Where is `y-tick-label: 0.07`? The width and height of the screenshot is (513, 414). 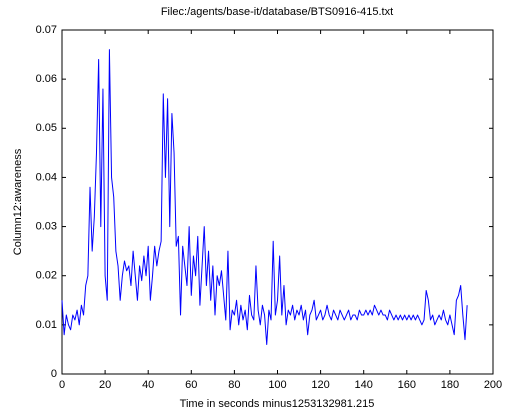 y-tick-label: 0.07 is located at coordinates (46, 30).